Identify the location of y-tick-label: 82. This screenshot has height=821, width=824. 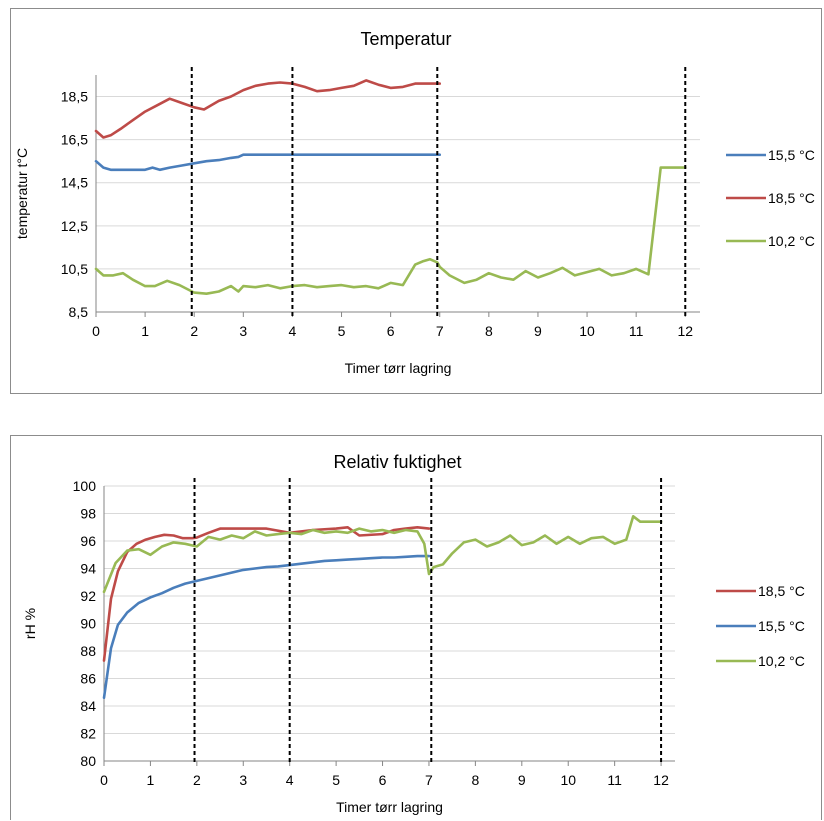
(88, 734).